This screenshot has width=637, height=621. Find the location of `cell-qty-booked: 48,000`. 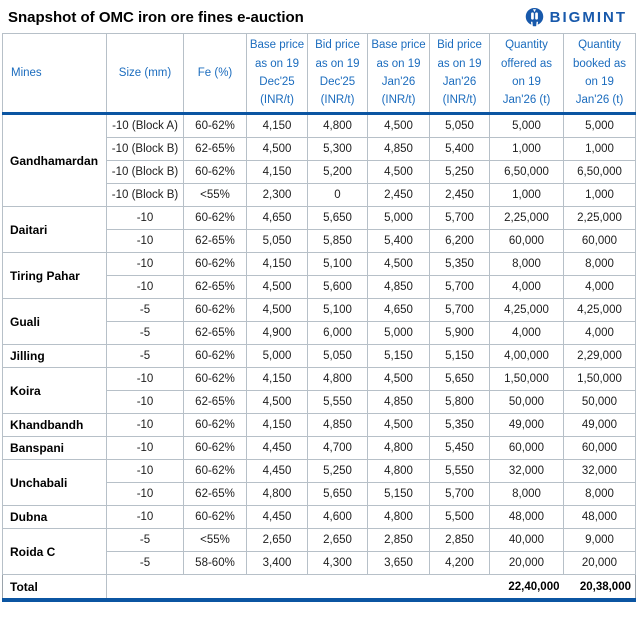

cell-qty-booked: 48,000 is located at coordinates (599, 517).